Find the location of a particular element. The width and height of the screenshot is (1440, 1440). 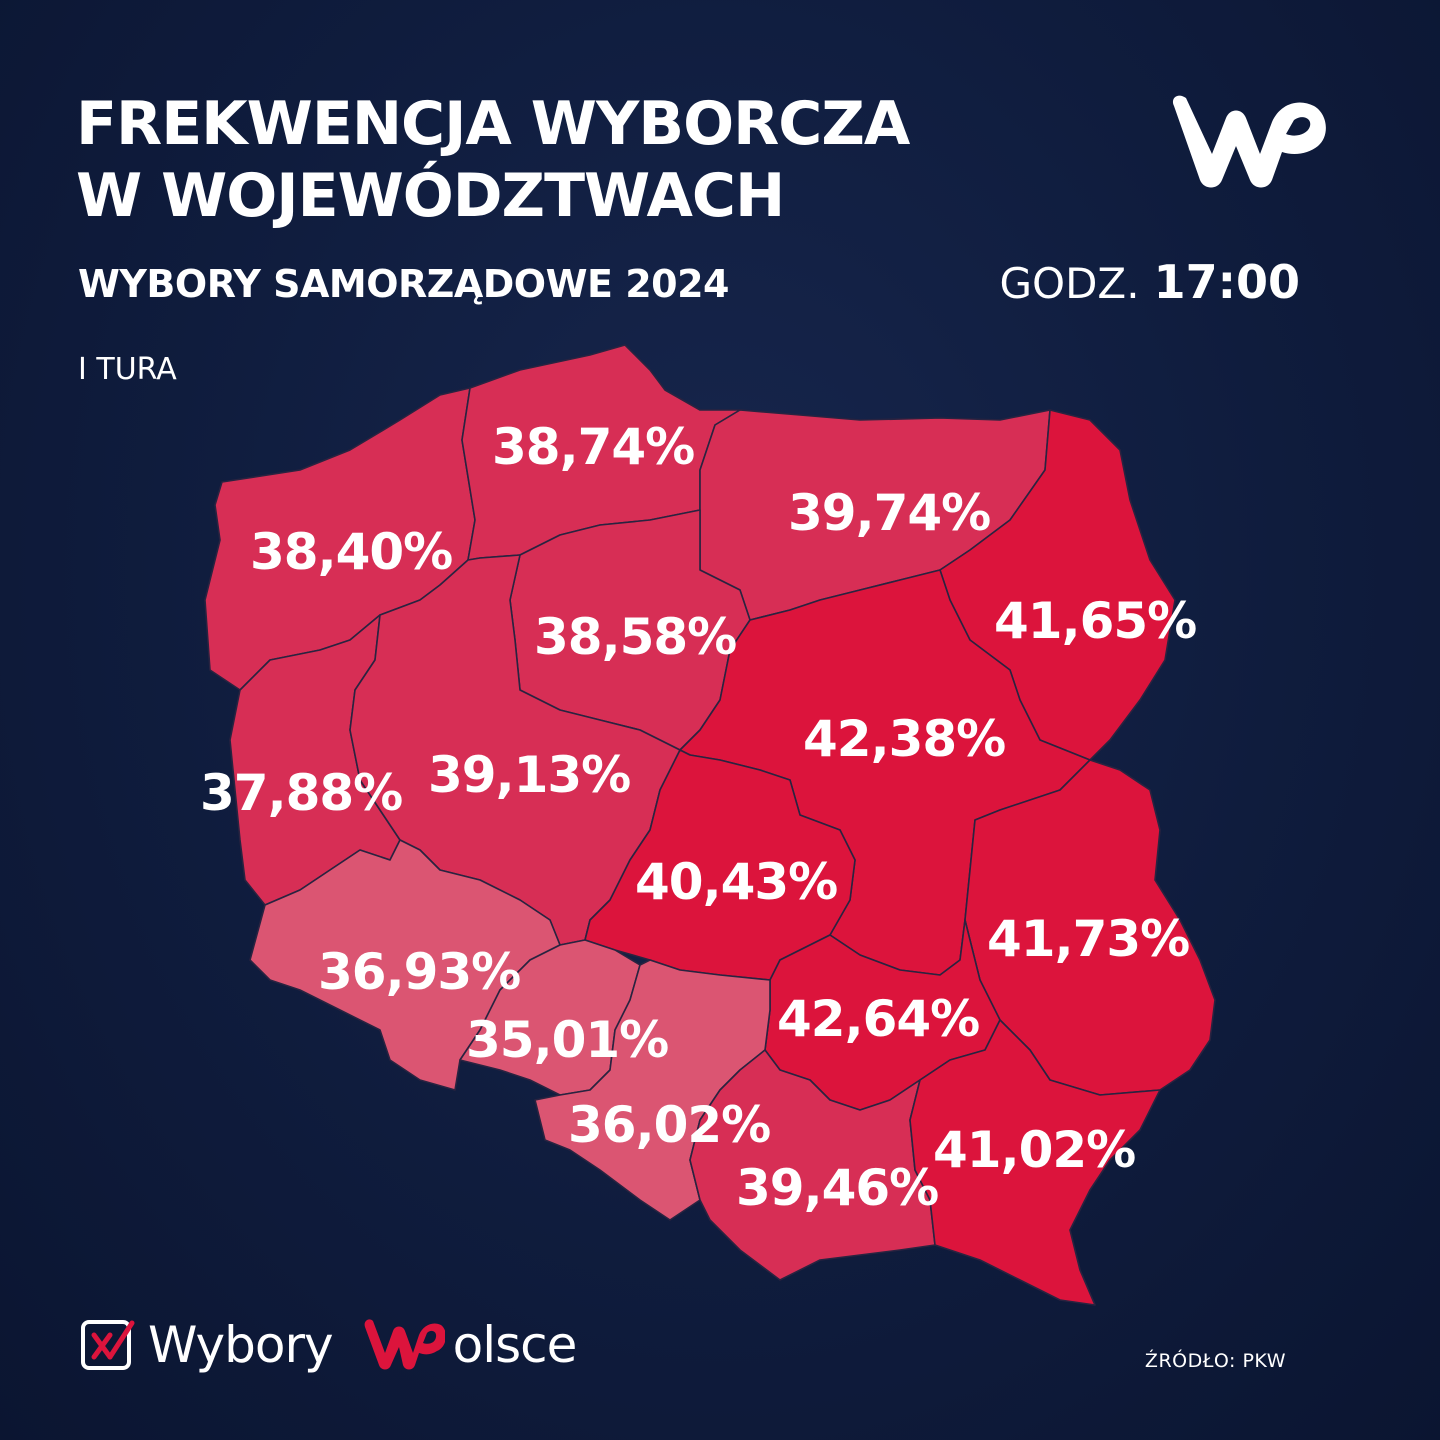

region-slaskie is located at coordinates (652, 1090).